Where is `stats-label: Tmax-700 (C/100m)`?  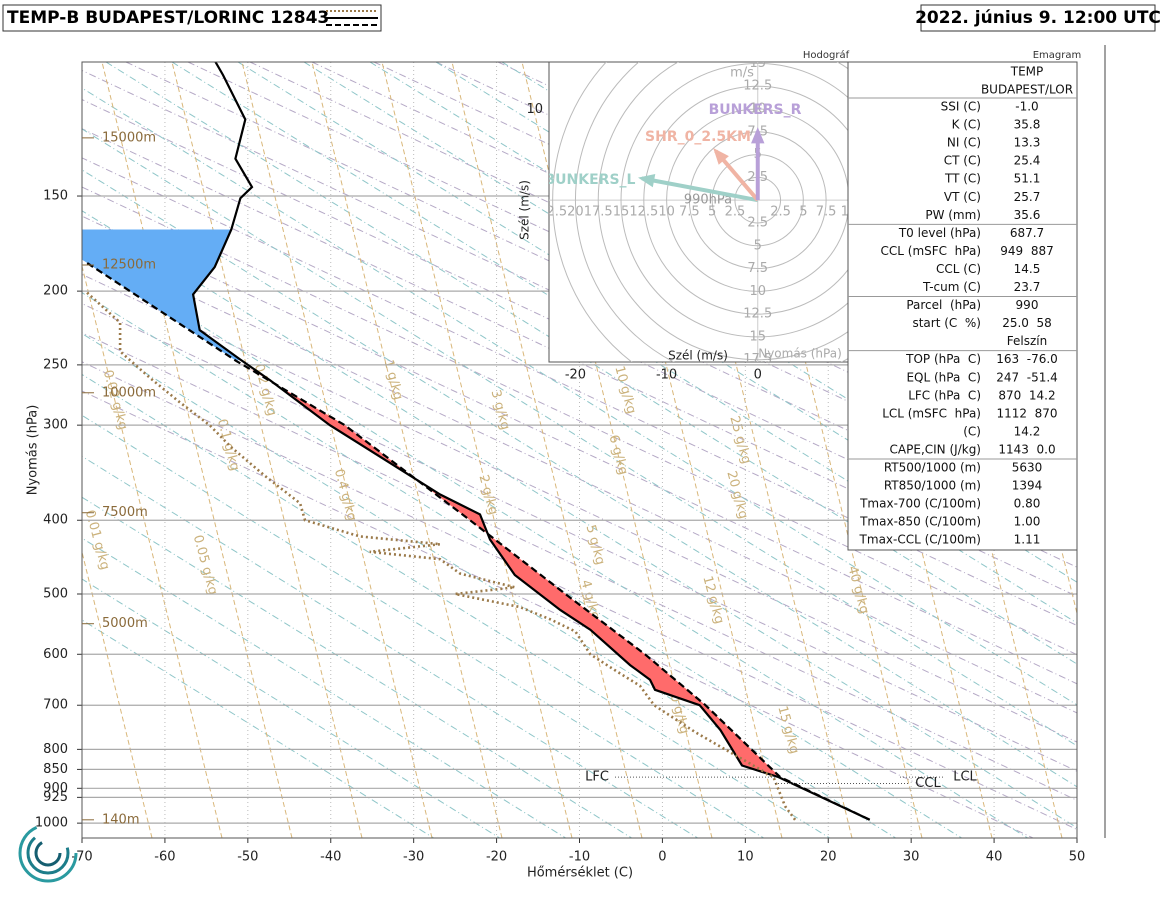
stats-label: Tmax-700 (C/100m) is located at coordinates (920, 504).